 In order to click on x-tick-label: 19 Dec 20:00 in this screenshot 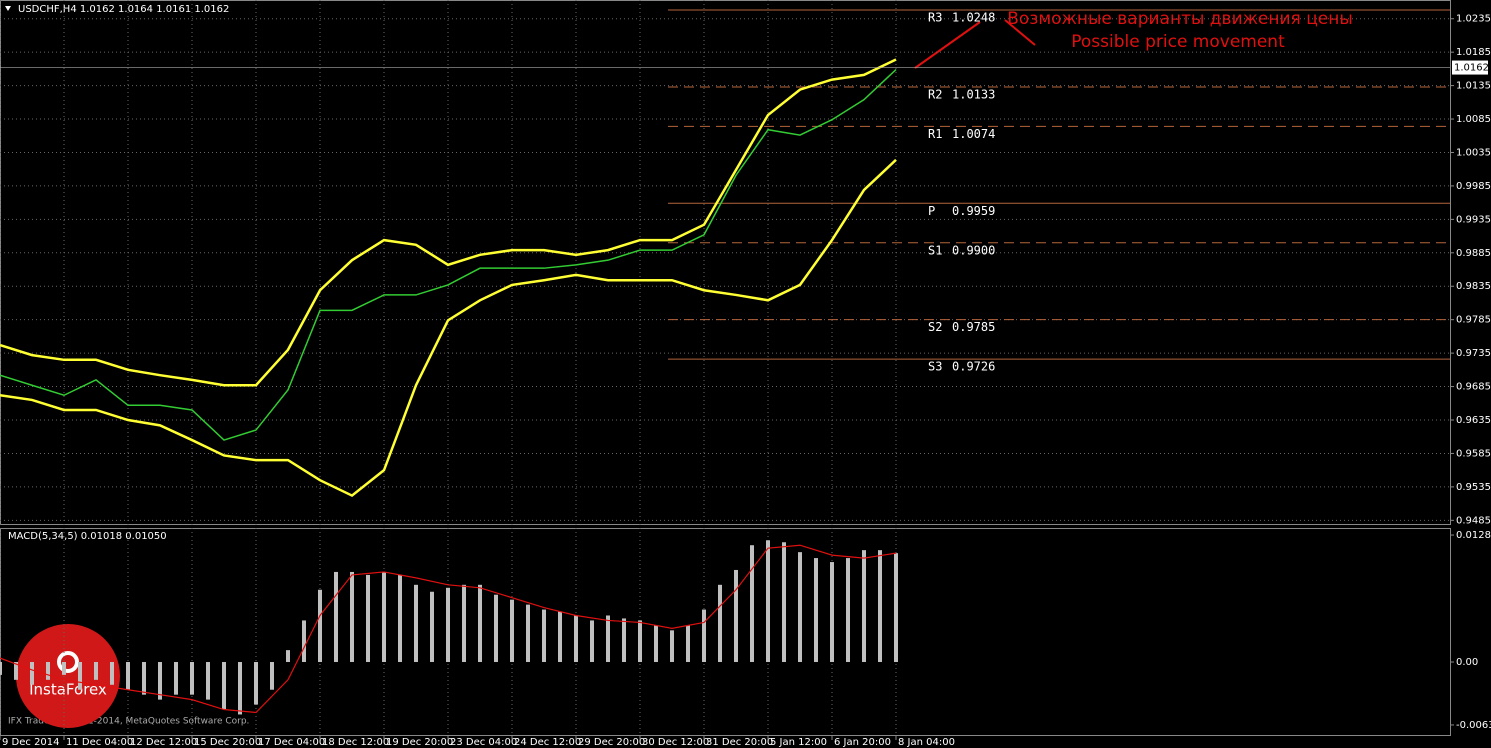, I will do `click(419, 742)`.